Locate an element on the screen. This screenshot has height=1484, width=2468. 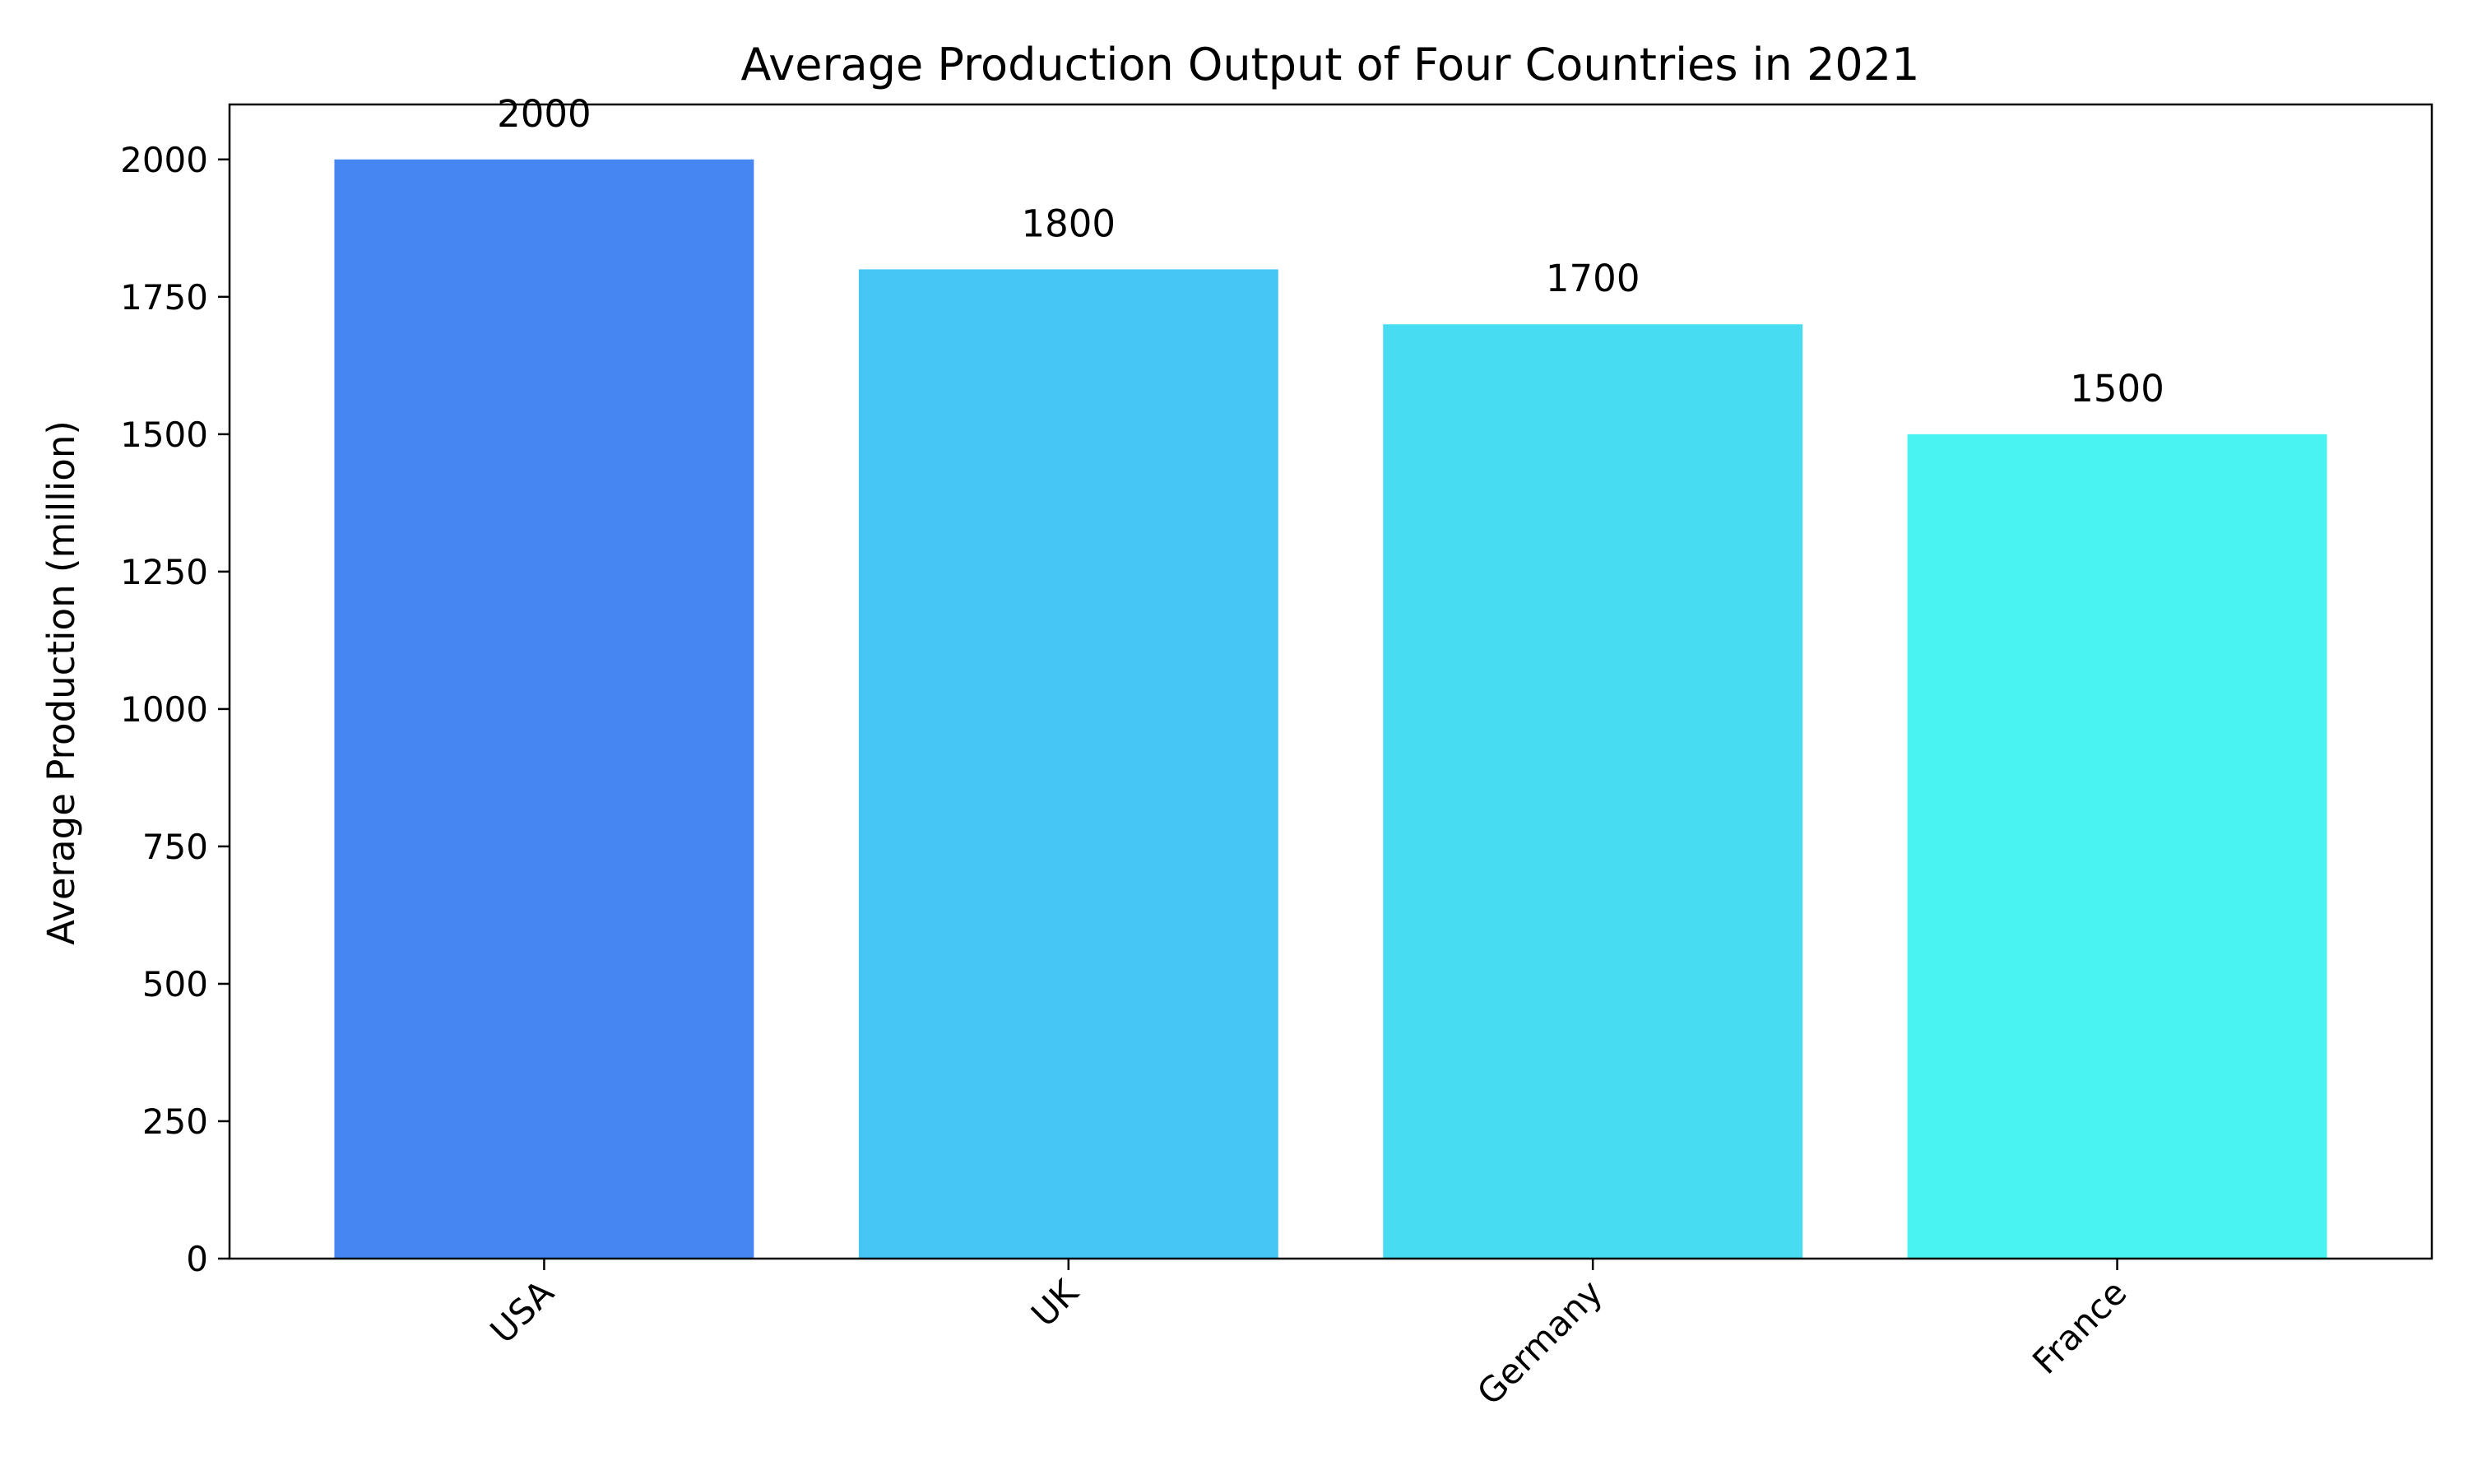
y-tick-label: 500 is located at coordinates (175, 984).